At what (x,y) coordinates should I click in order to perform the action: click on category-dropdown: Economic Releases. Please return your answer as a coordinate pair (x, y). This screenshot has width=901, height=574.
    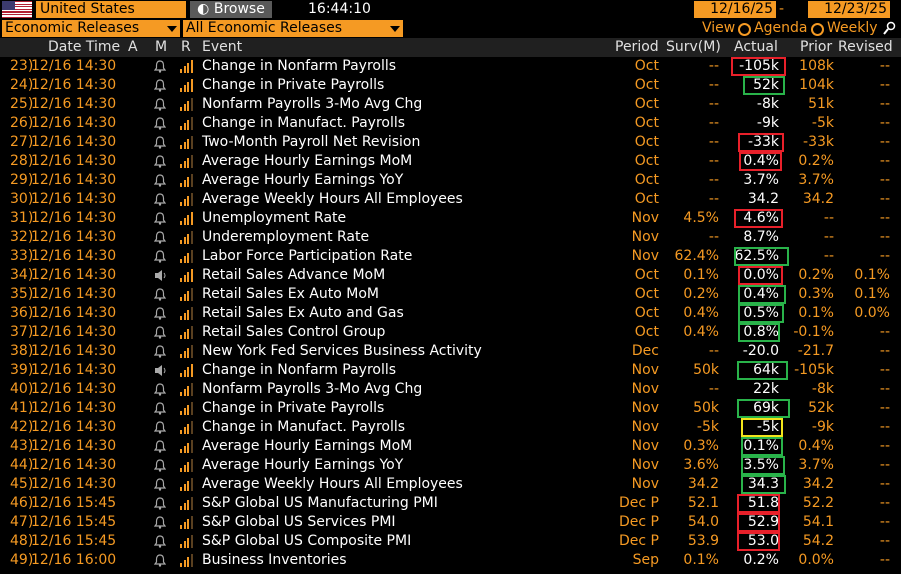
    Looking at the image, I should click on (91, 28).